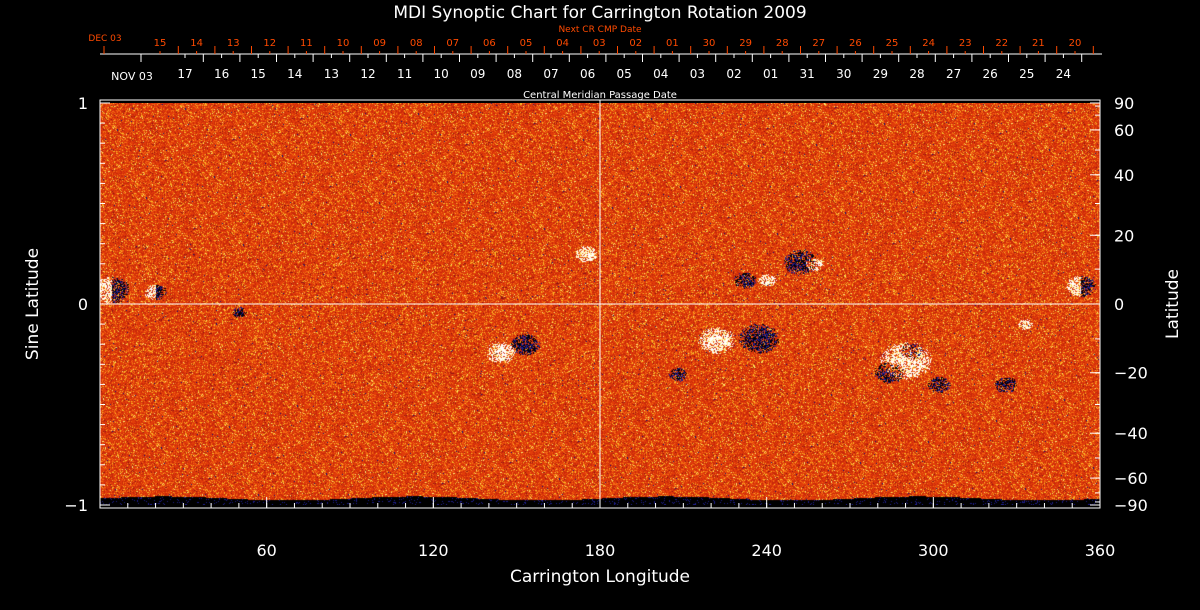 This screenshot has height=610, width=1200. I want to click on cmp-date-label: 07, so click(550, 74).